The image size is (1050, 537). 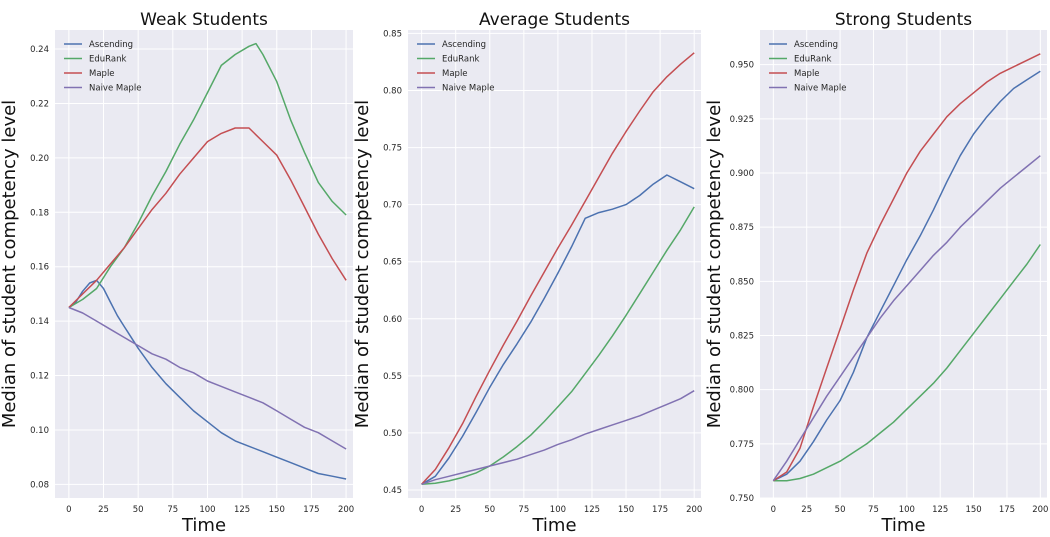 What do you see at coordinates (742, 174) in the screenshot?
I see `y-tick-label: 0.900` at bounding box center [742, 174].